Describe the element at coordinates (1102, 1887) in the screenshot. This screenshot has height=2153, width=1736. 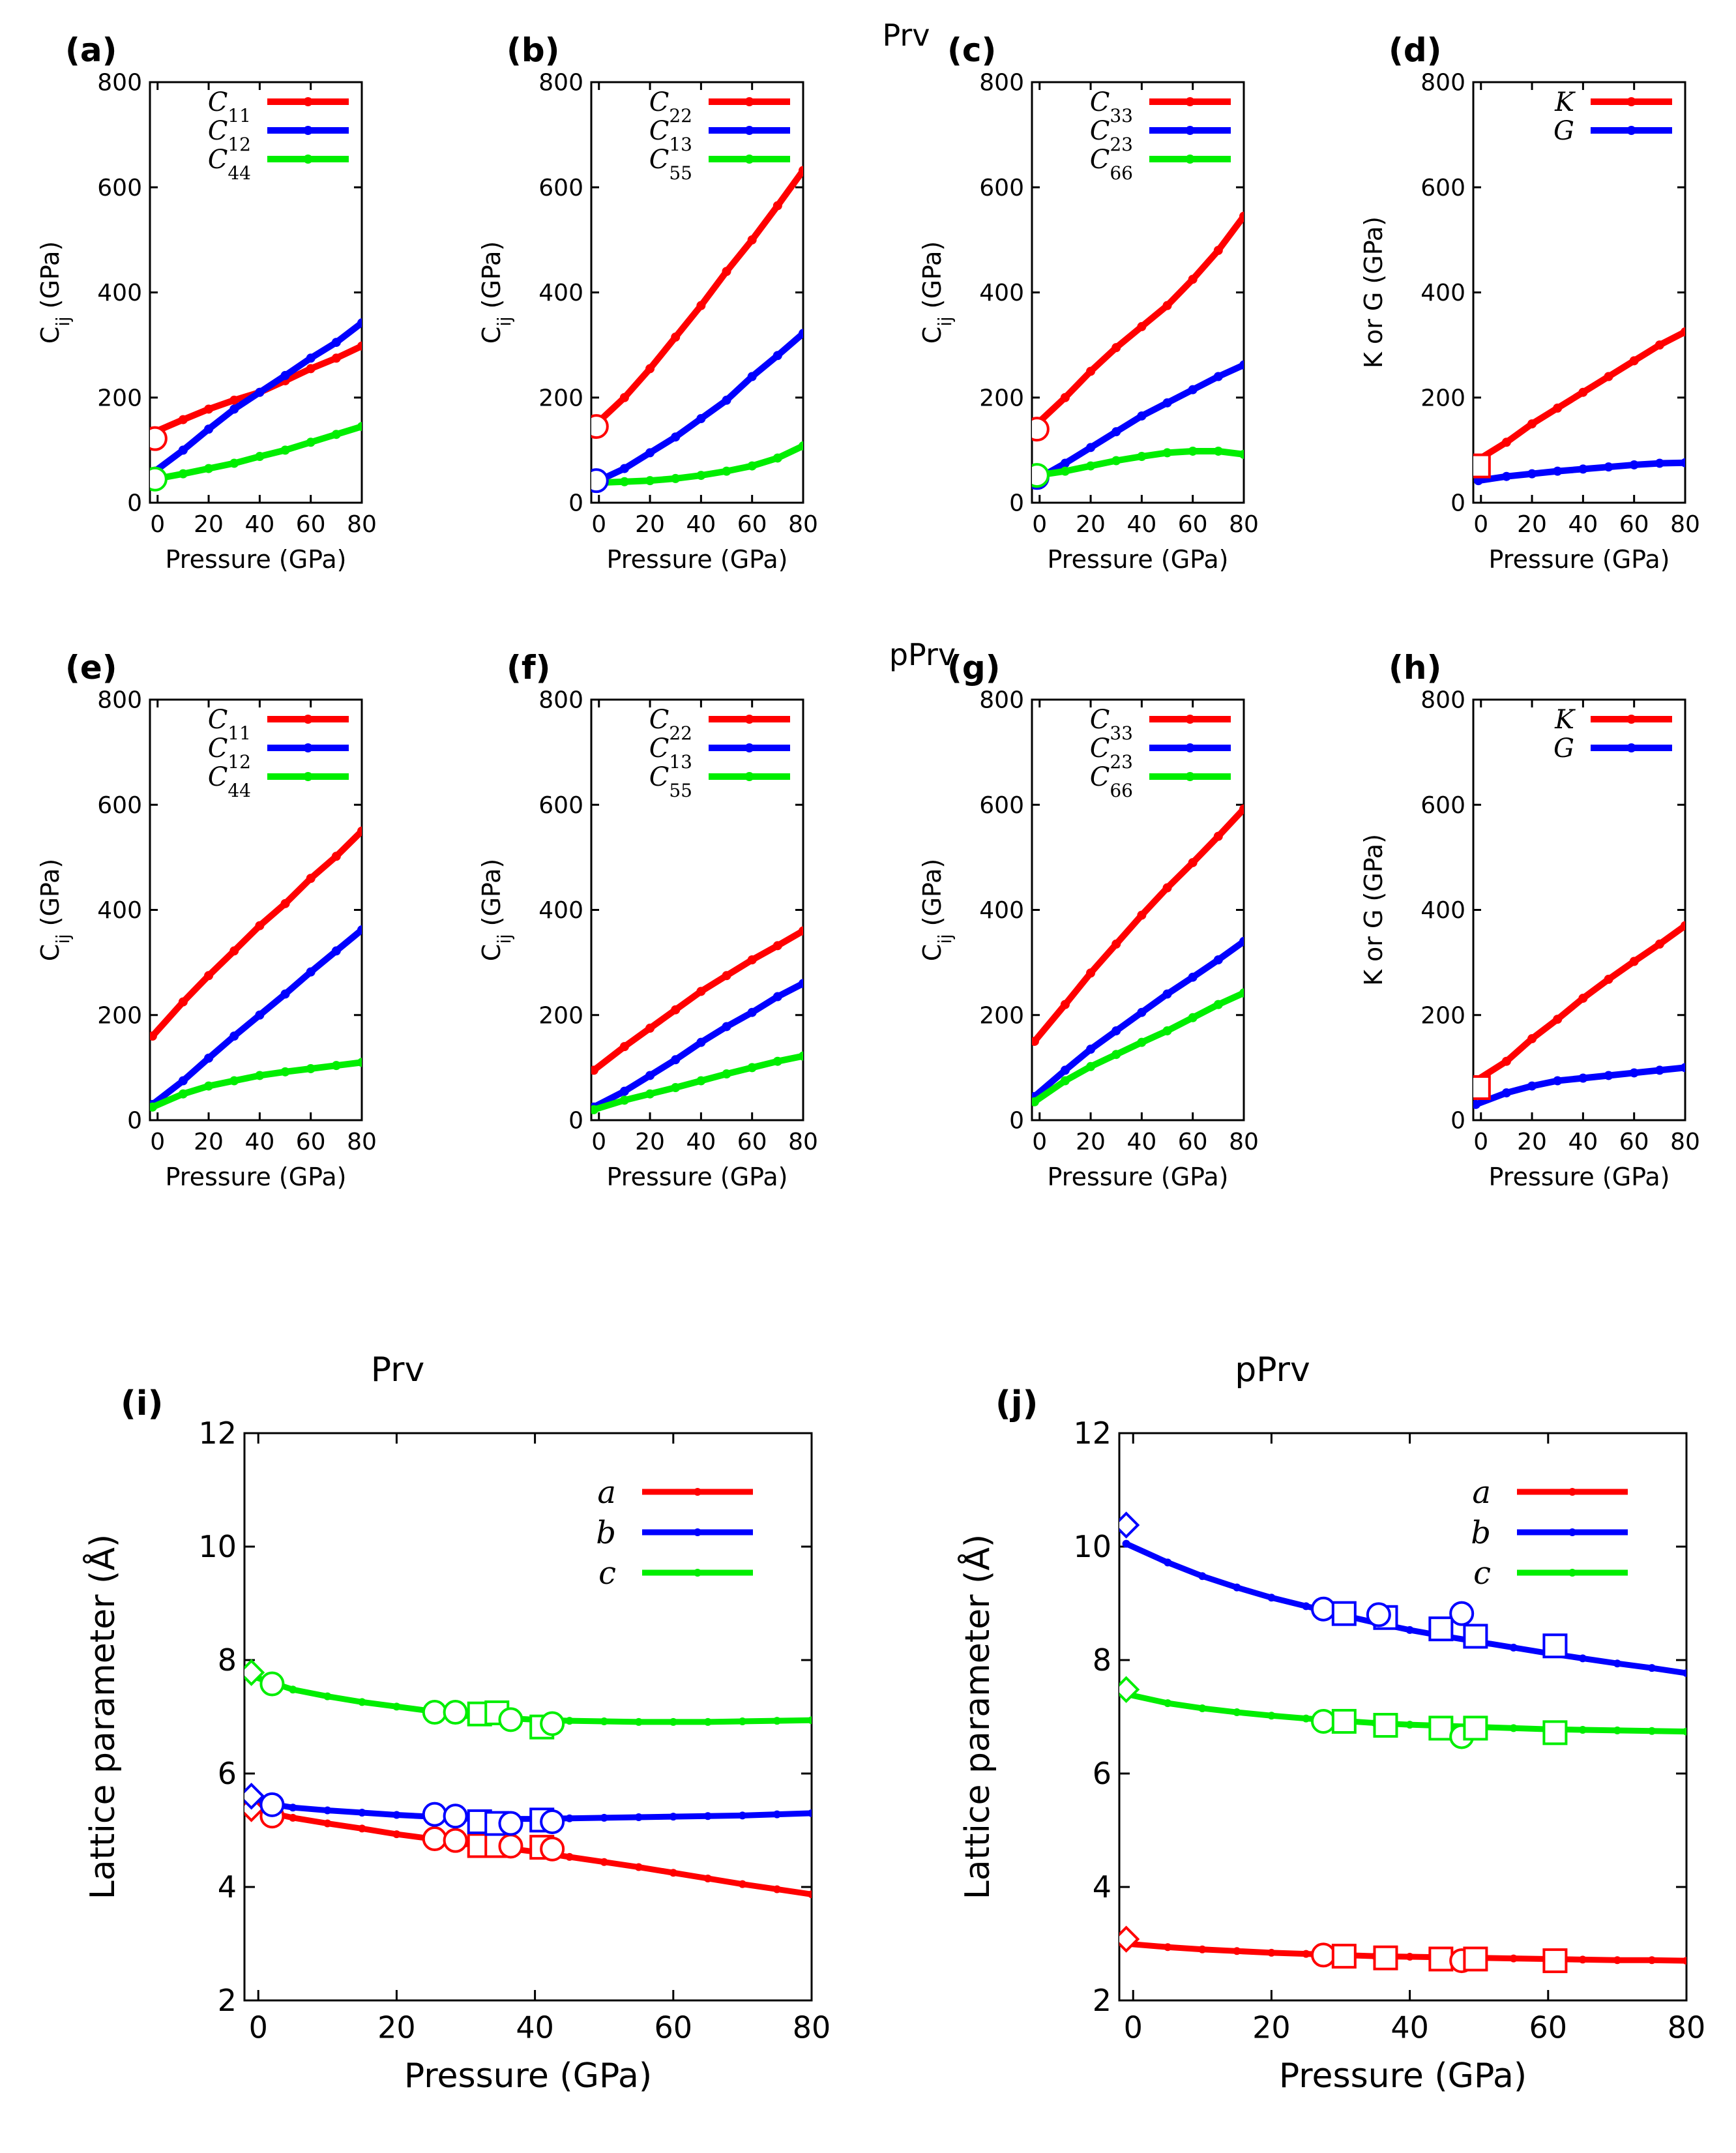
I see `y-tick-label: 4` at that location.